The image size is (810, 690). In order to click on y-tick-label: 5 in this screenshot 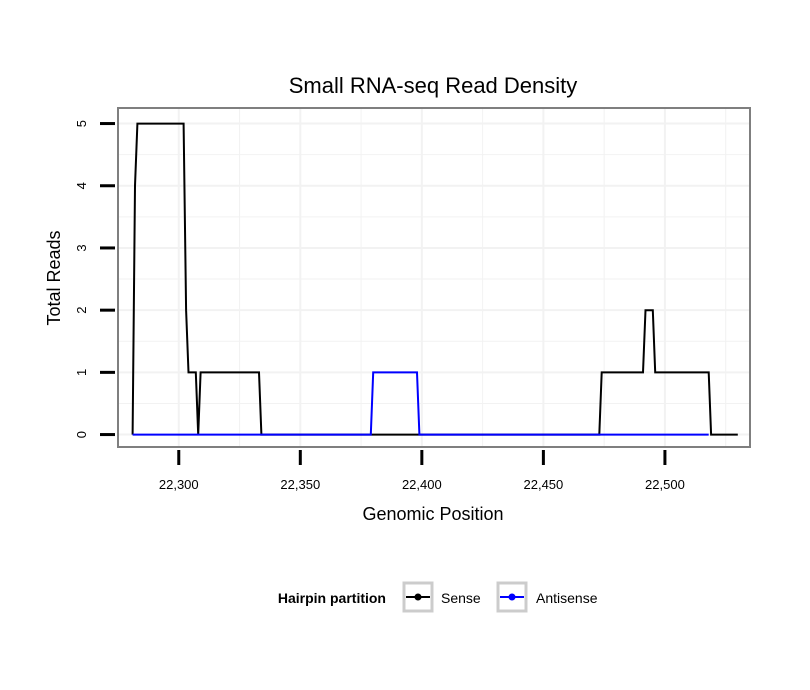, I will do `click(81, 123)`.